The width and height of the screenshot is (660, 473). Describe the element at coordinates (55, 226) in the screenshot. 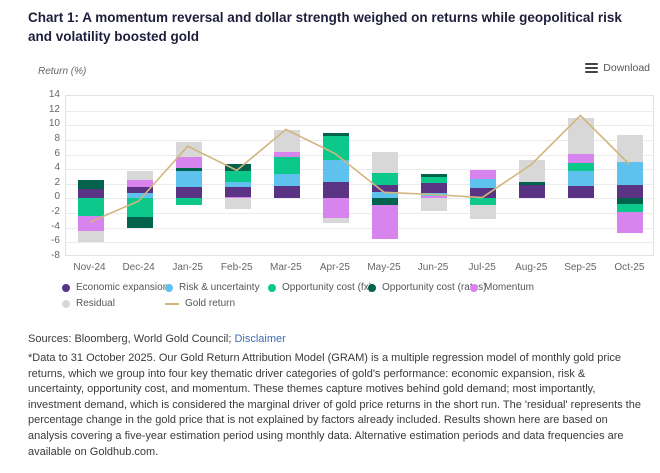

I see `y-tick-label: -4` at that location.